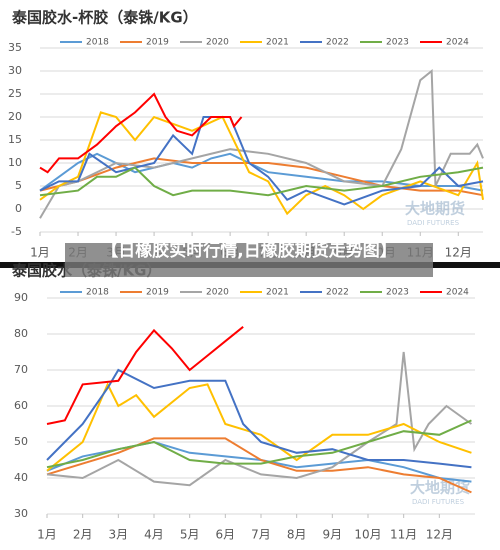 The image size is (500, 550). I want to click on chart-title: 泰国胶水-杯胶（泰铢/KG）, so click(104, 18).